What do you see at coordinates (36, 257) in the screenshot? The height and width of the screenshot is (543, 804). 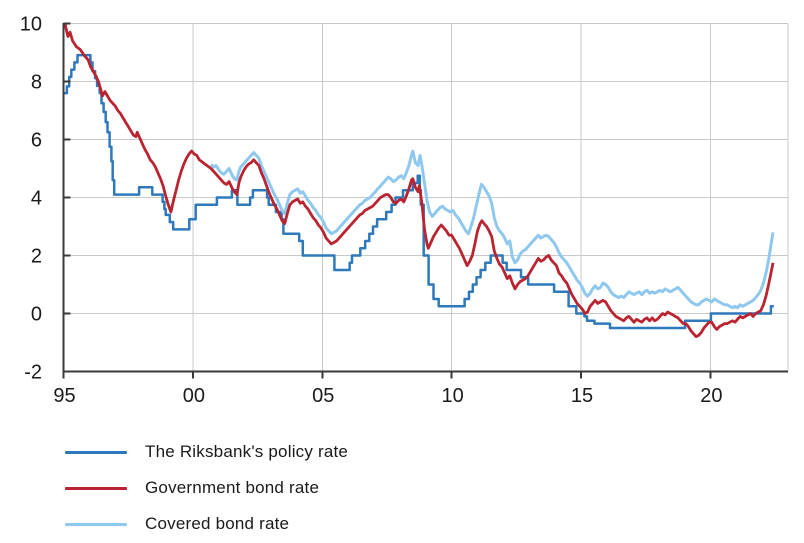 I see `y-tick-label: 2` at bounding box center [36, 257].